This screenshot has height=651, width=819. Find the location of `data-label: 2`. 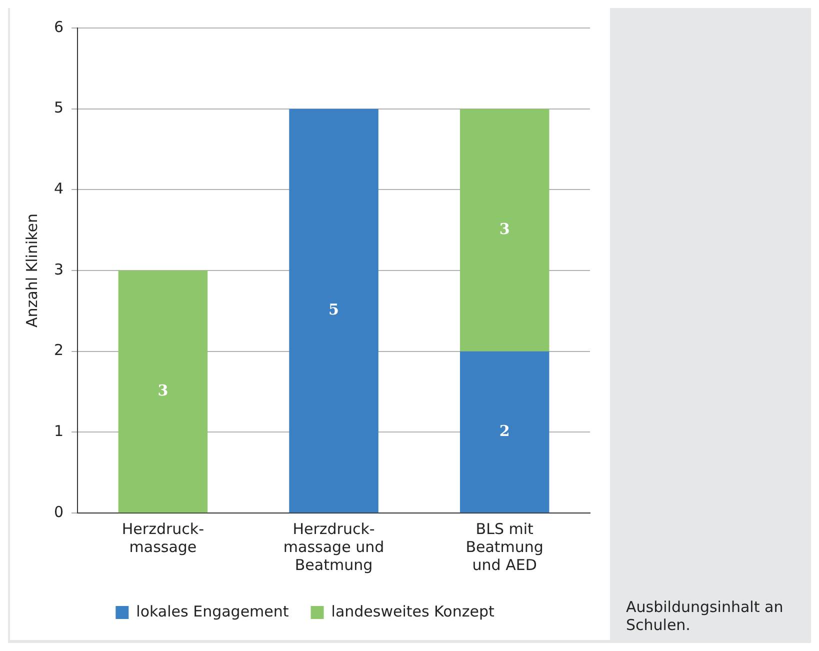

data-label: 2 is located at coordinates (504, 431).